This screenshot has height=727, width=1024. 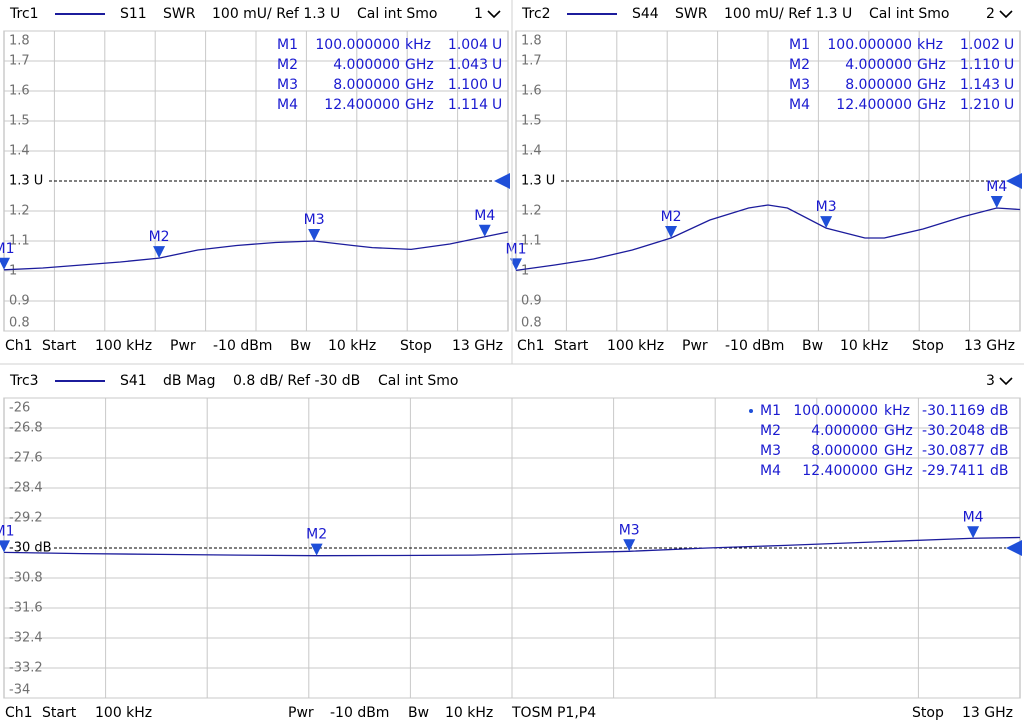 What do you see at coordinates (468, 85) in the screenshot?
I see `marker-table-value: 1.100` at bounding box center [468, 85].